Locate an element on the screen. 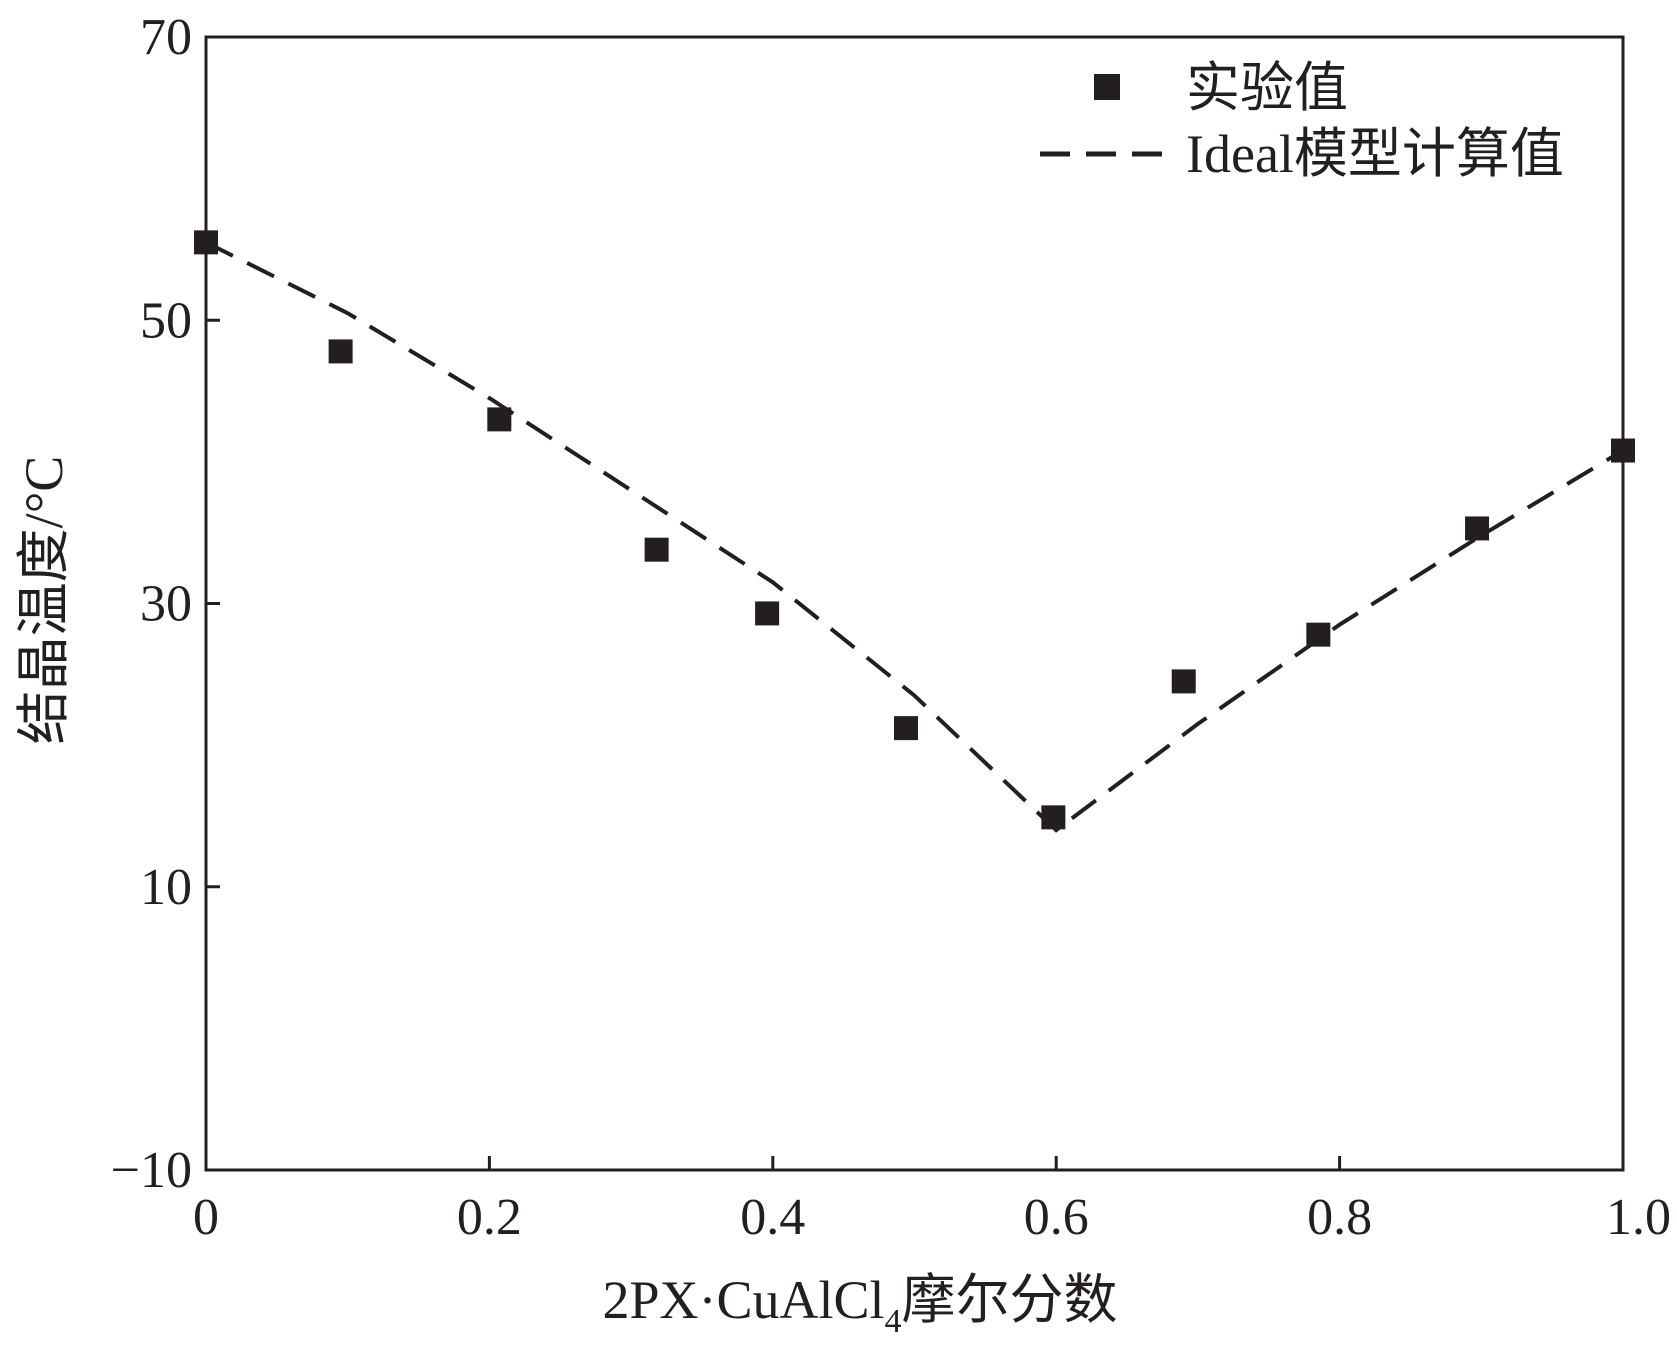 Image resolution: width=1677 pixels, height=1349 pixels. x-tick-label: 0.6 is located at coordinates (1056, 1217).